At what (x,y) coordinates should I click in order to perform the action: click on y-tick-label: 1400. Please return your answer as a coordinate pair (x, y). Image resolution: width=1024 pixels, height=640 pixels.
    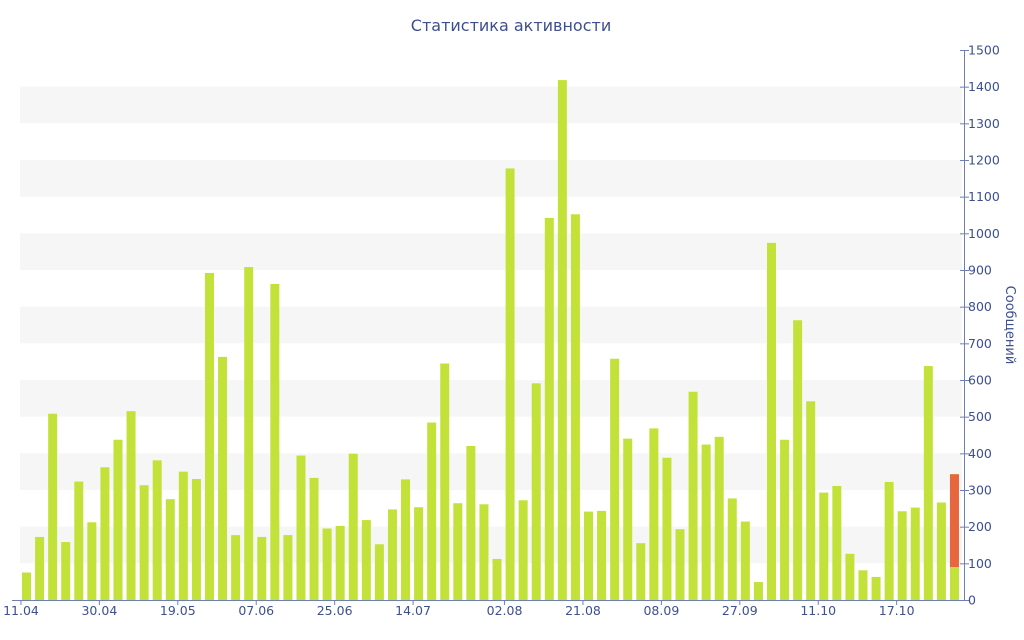
    Looking at the image, I should click on (984, 86).